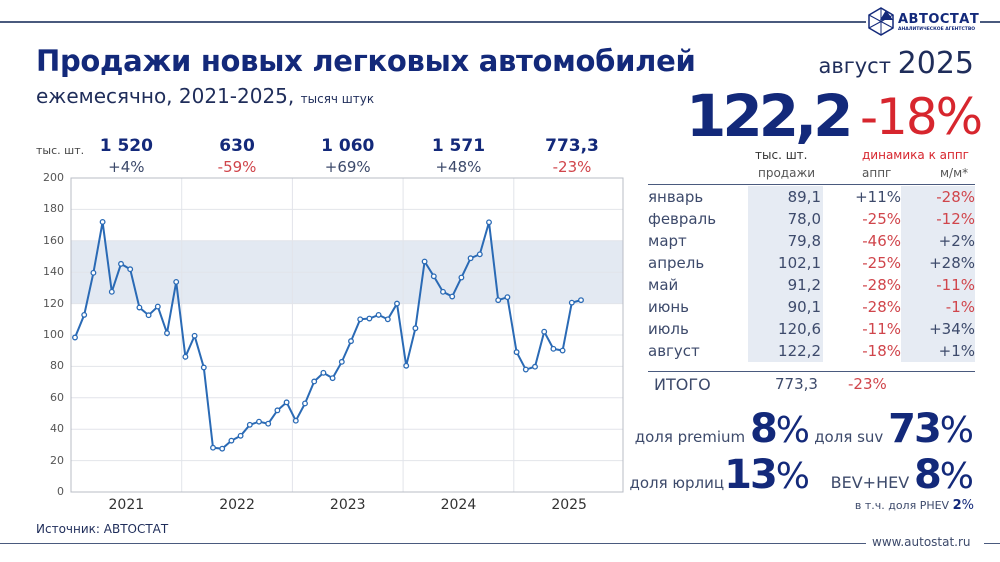 Image resolution: width=1000 pixels, height=562 pixels. What do you see at coordinates (849, 437) in the screenshot?
I see `stat-suv-label: доля suv` at bounding box center [849, 437].